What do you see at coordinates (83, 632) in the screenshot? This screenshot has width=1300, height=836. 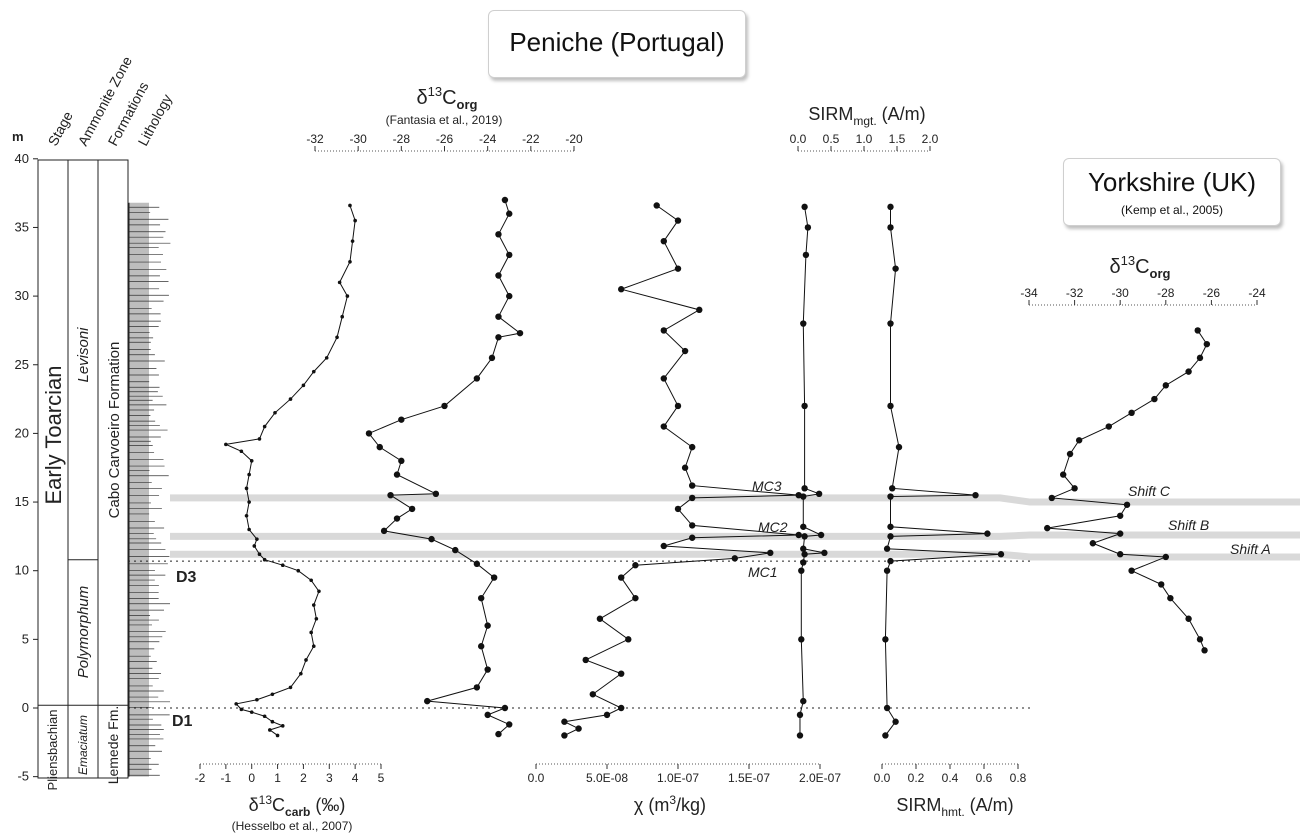 I see `zone-polymorphum: Polymorphum` at bounding box center [83, 632].